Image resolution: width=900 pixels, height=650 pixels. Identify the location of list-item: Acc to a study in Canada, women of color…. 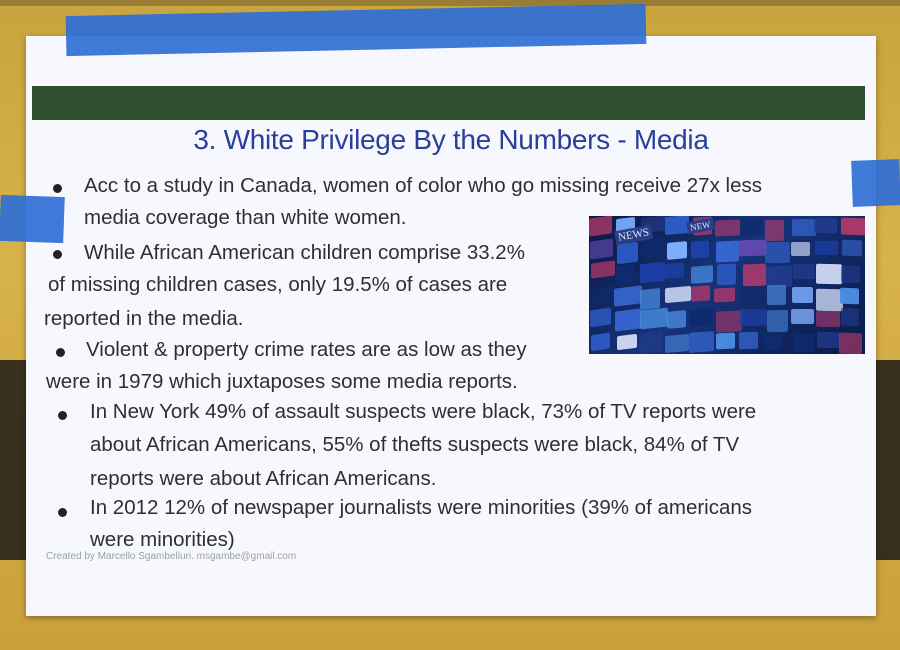
(423, 185).